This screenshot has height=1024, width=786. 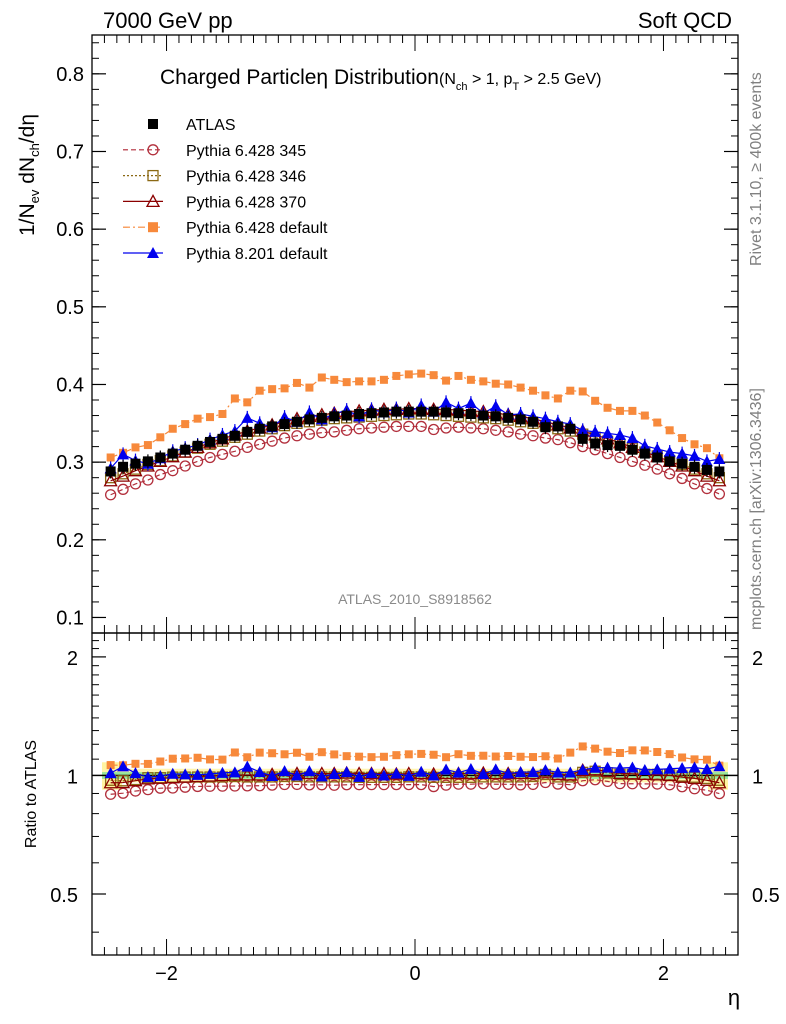 What do you see at coordinates (70, 75) in the screenshot?
I see `main-ytick-label: 0.8` at bounding box center [70, 75].